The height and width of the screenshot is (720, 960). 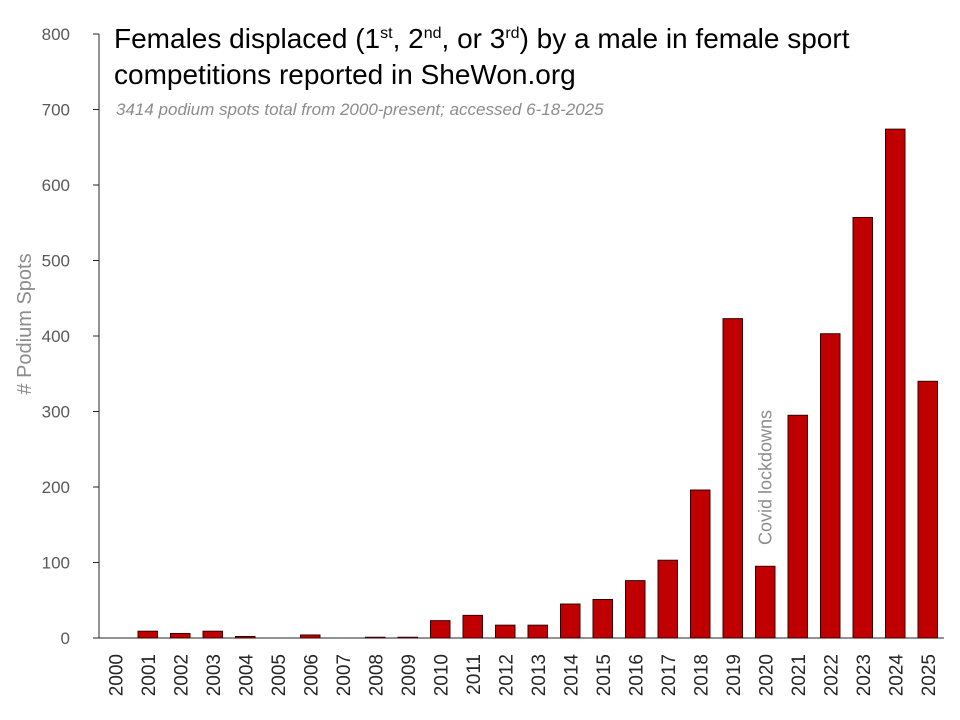 What do you see at coordinates (375, 637) in the screenshot?
I see `bar-2008` at bounding box center [375, 637].